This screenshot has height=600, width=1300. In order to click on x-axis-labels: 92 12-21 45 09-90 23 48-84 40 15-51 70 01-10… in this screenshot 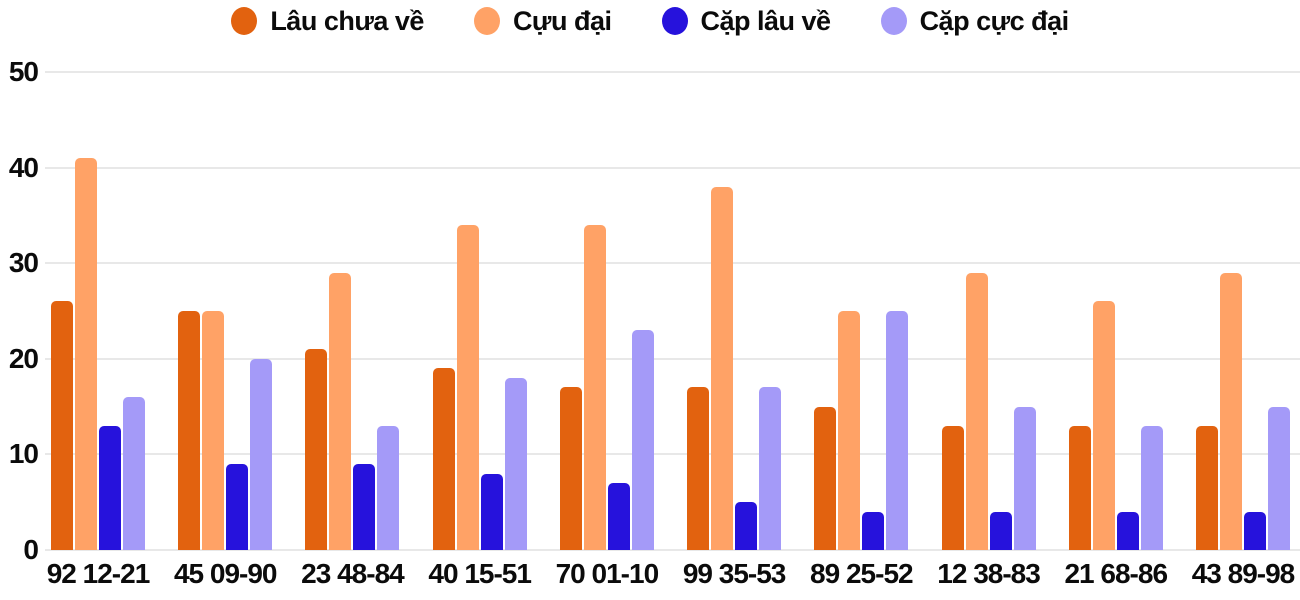, I will do `click(672, 574)`.